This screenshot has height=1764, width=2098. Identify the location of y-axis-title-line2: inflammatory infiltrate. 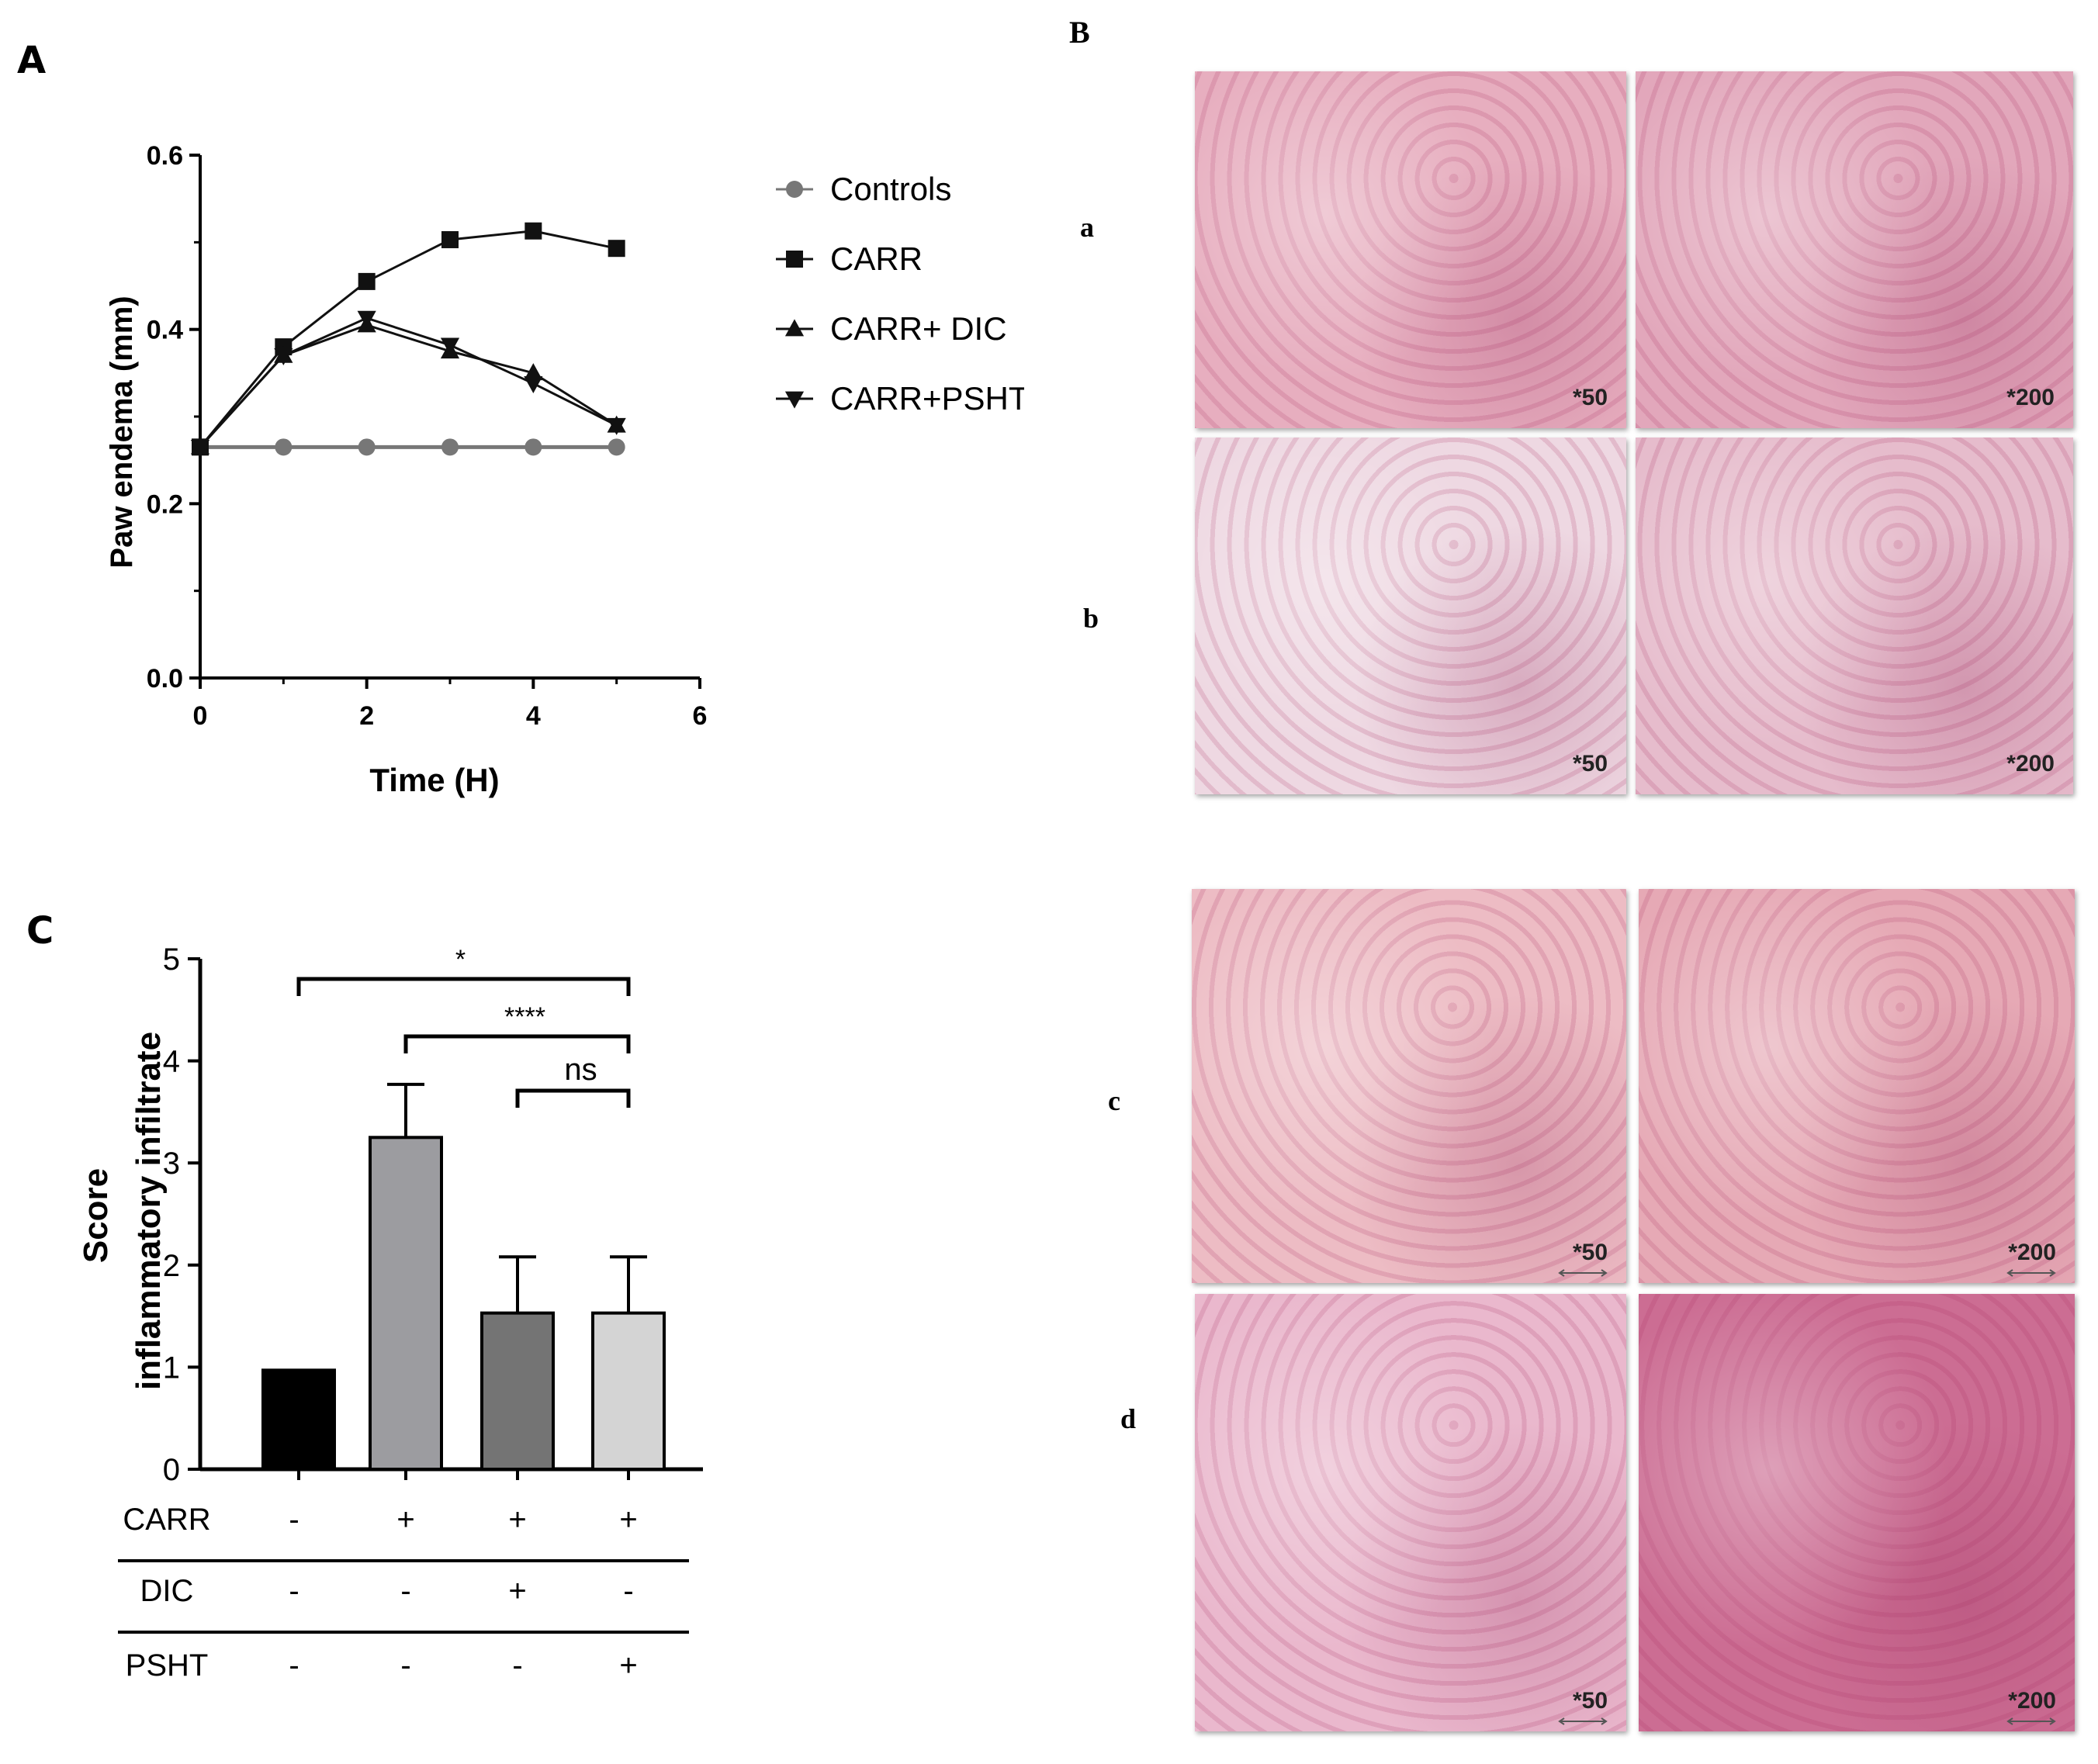
(149, 1211).